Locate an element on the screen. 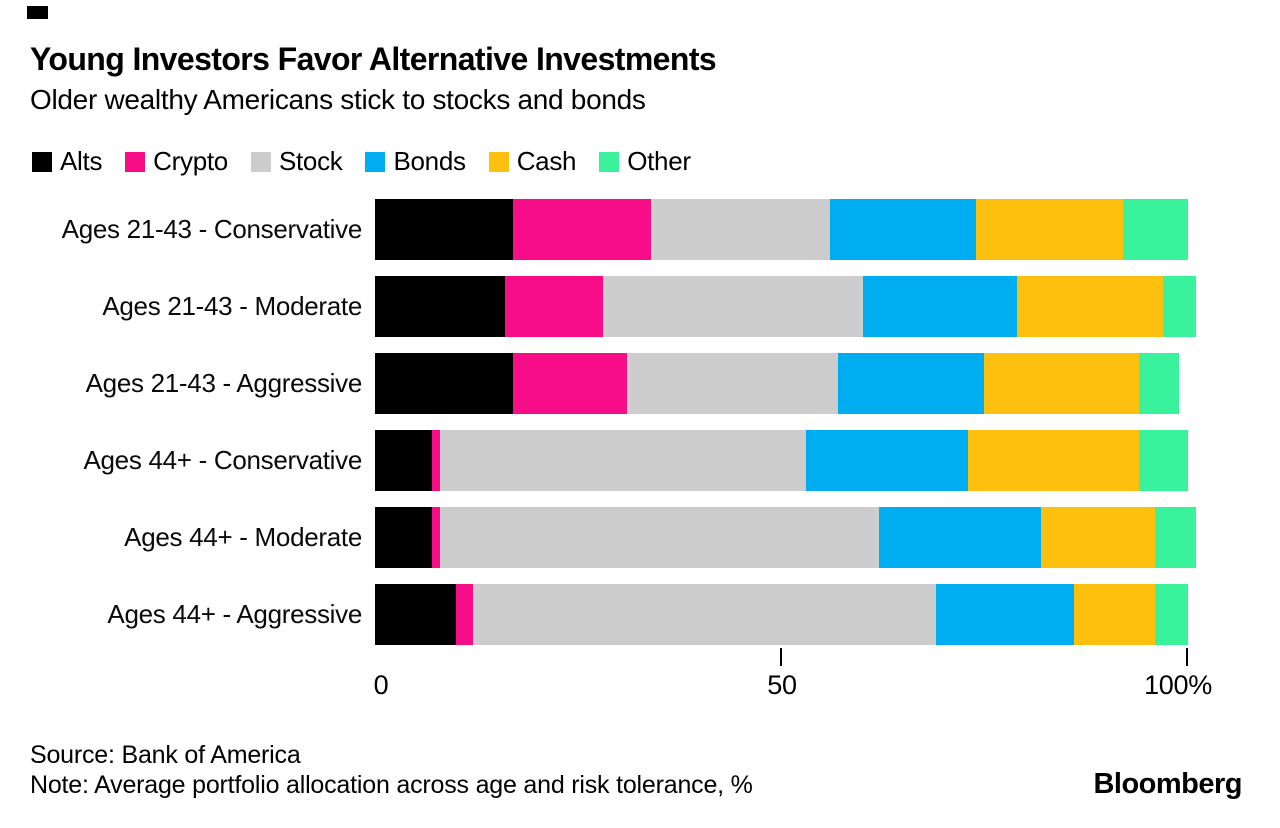 This screenshot has width=1280, height=828. legend-label: Other is located at coordinates (659, 161).